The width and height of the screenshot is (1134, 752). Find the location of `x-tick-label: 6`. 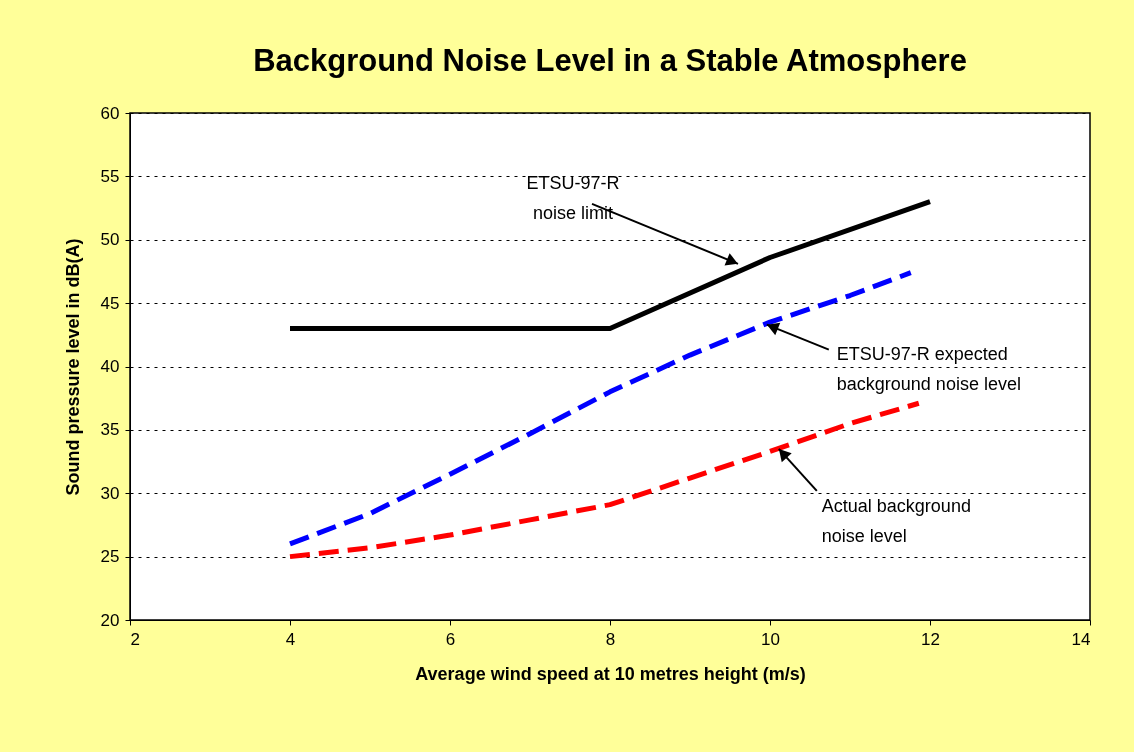

x-tick-label: 6 is located at coordinates (450, 639).